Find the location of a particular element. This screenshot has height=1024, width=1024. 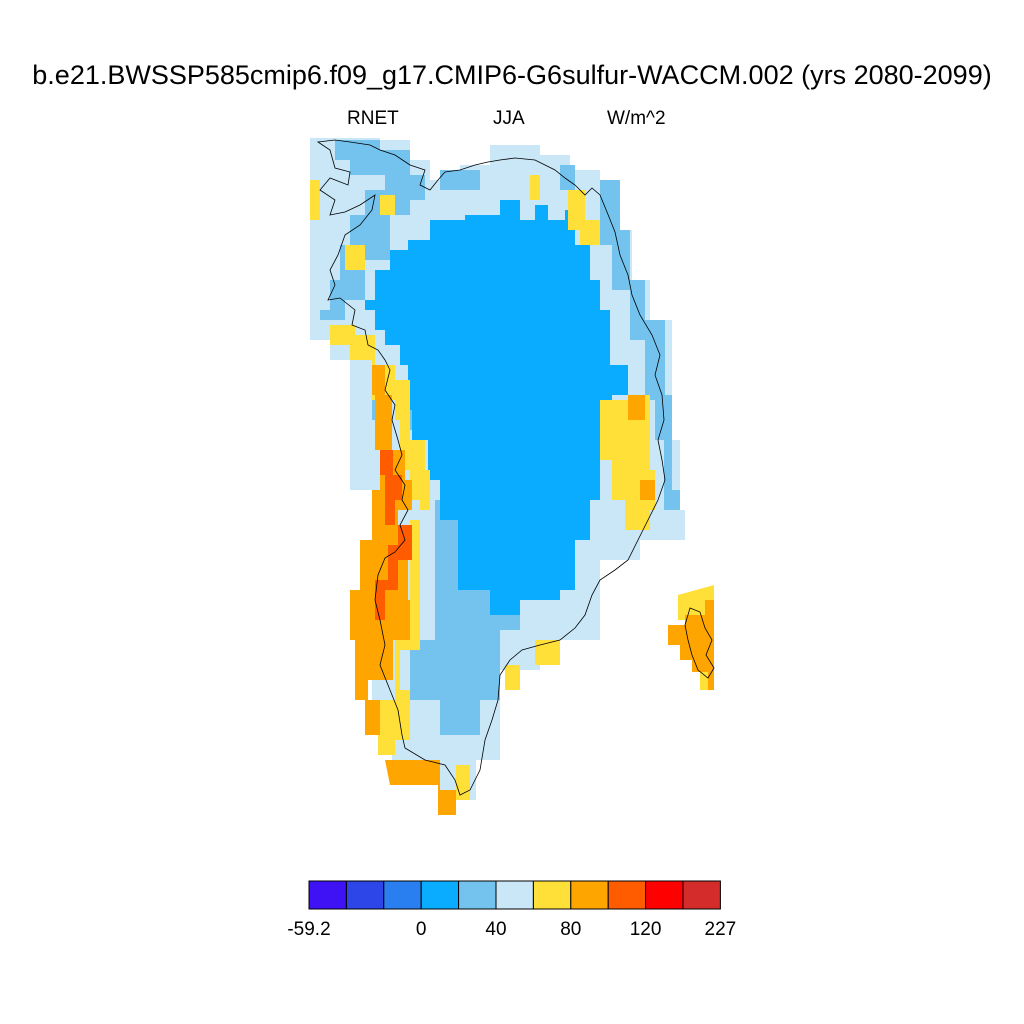

colorbar-tick-label: -59.2 is located at coordinates (308, 929).